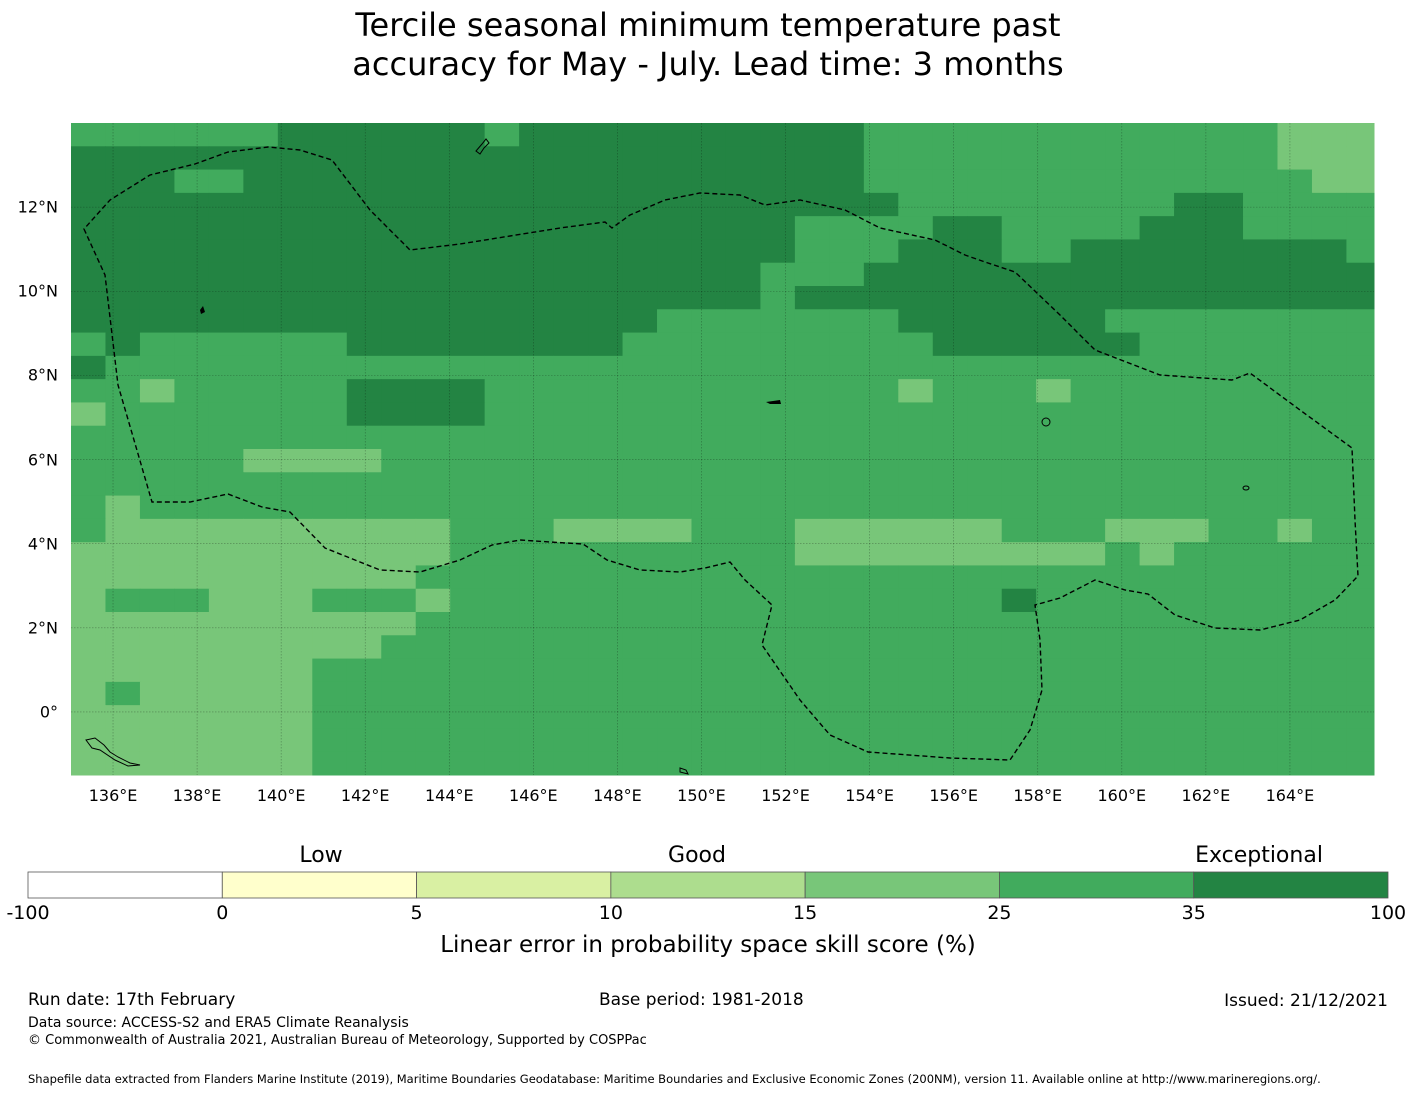 The image size is (1416, 1095). I want to click on colorbar-tick-label: 25, so click(999, 913).